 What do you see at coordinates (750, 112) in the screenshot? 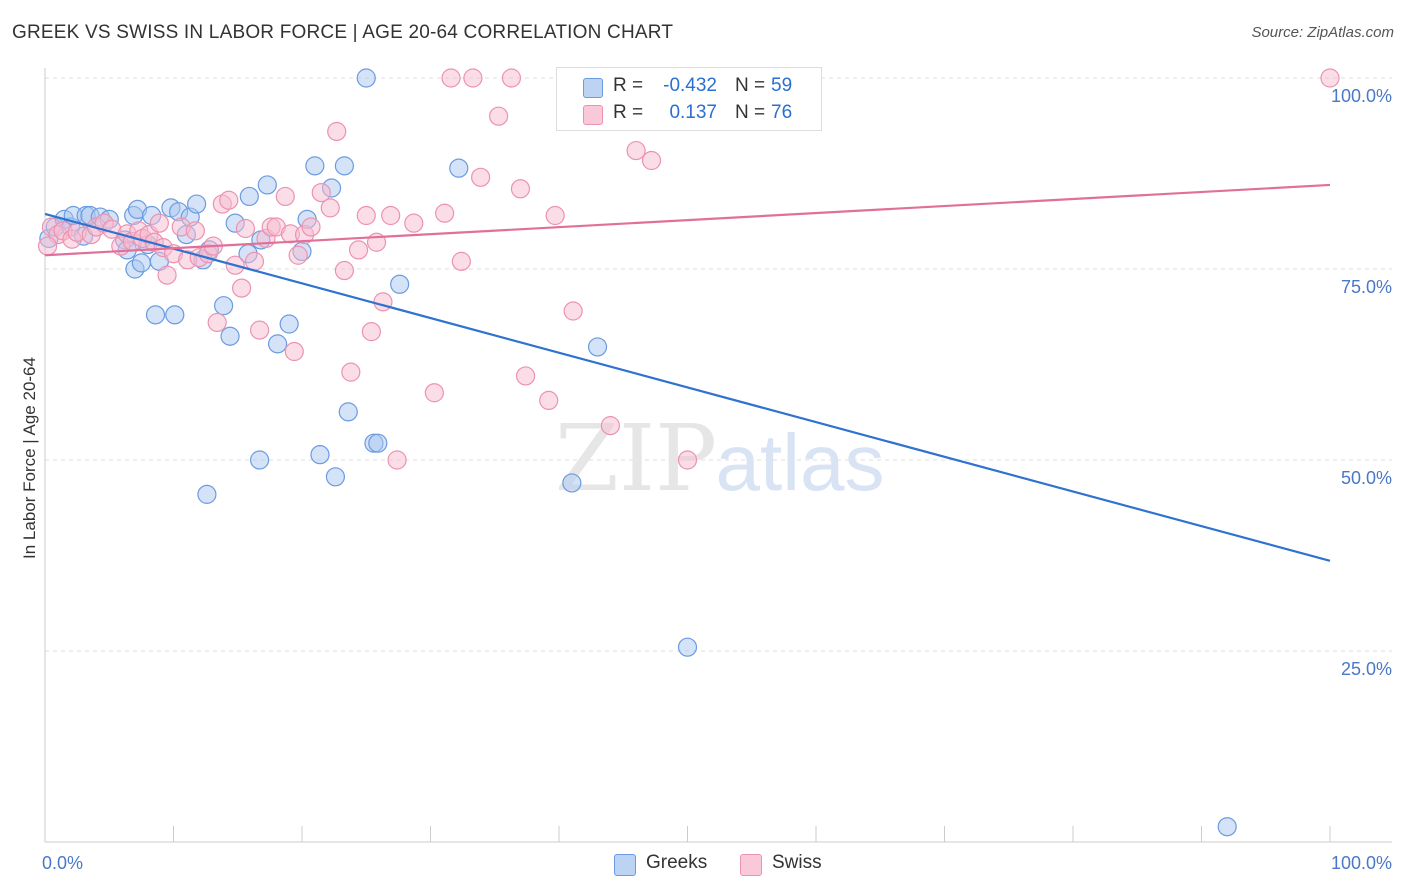
I see `swiss-n-label: N =` at bounding box center [750, 112].